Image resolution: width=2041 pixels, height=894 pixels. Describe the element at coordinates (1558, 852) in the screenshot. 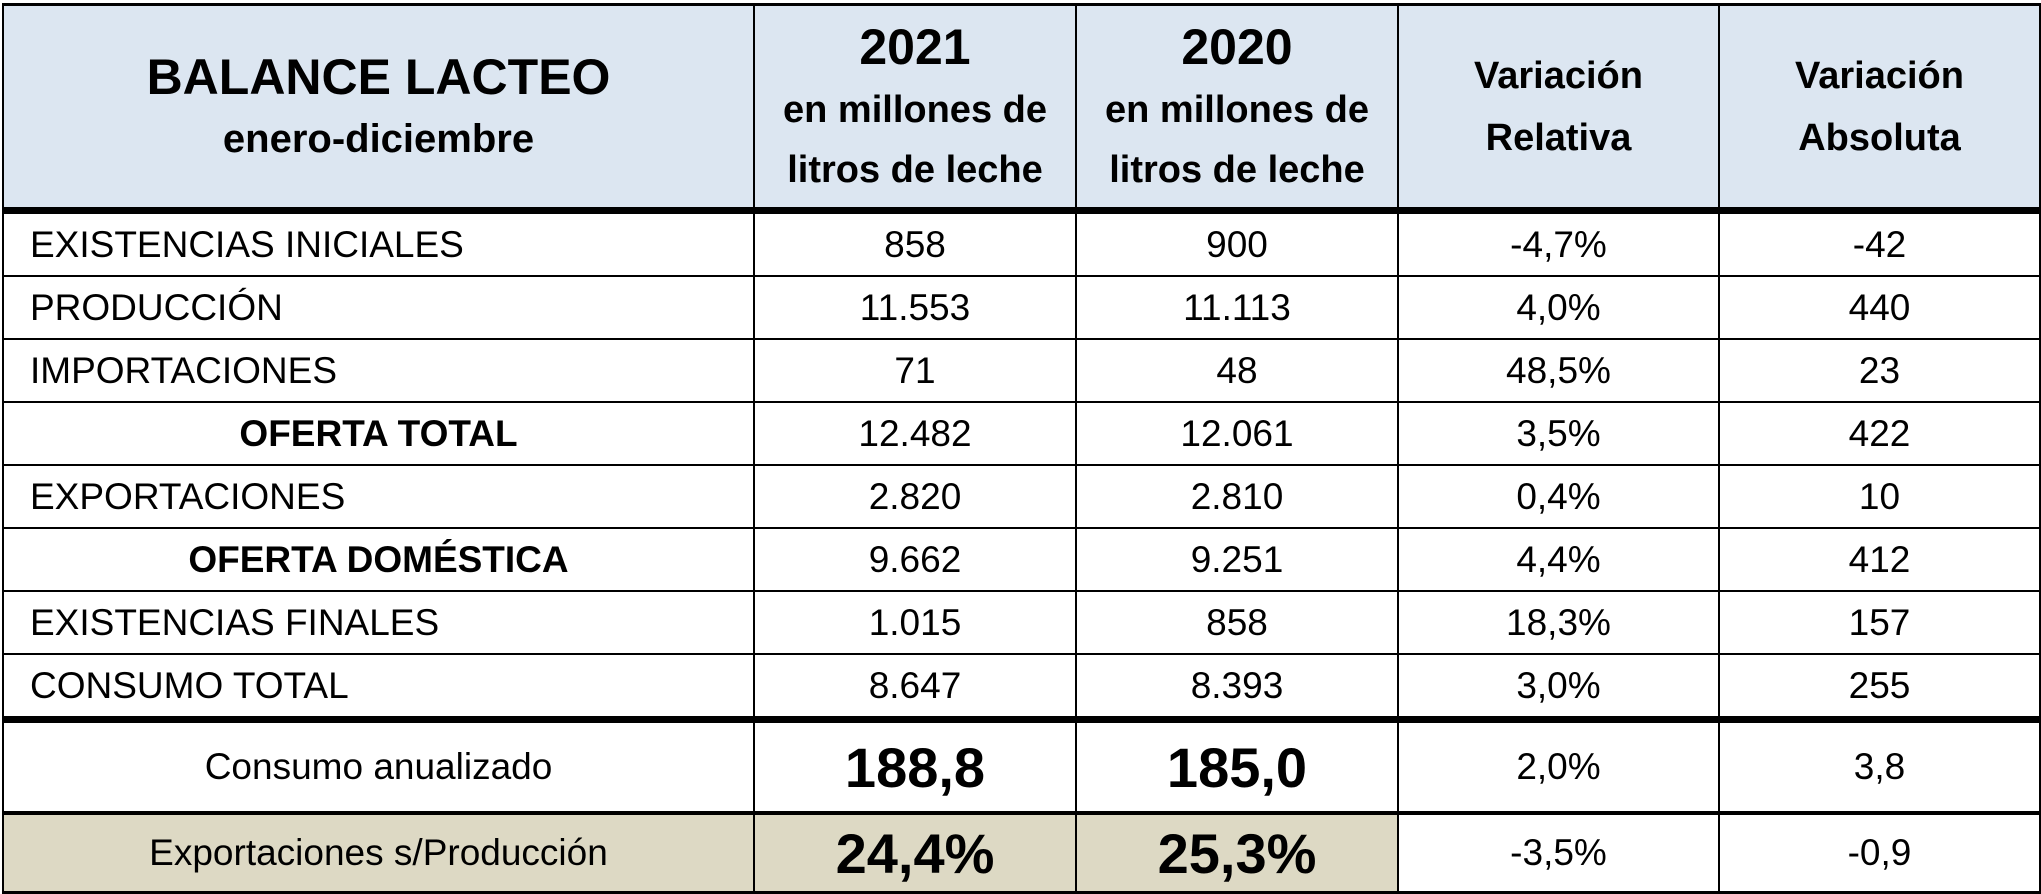

I see `export-ratio-var-rel: -3,5%` at that location.